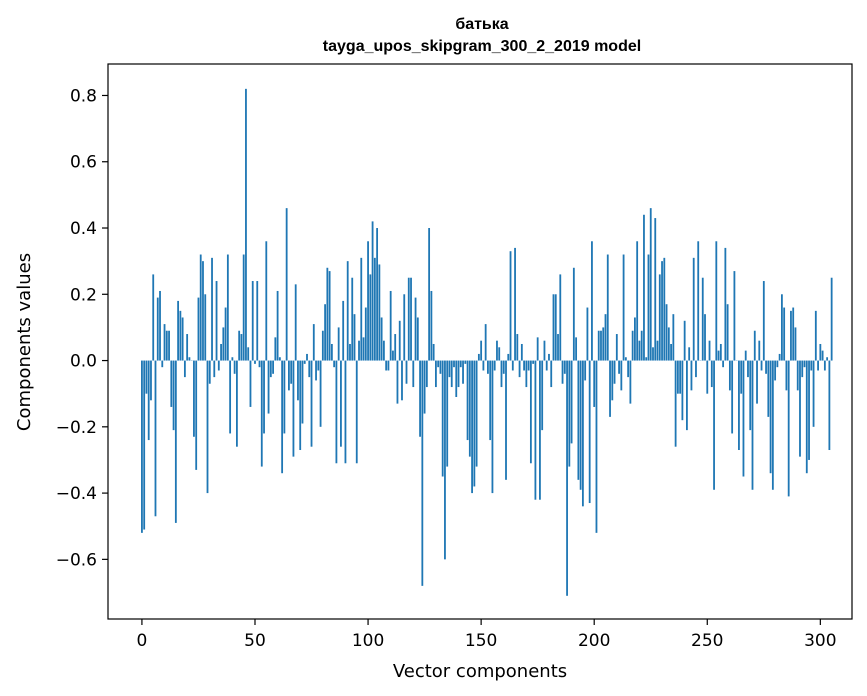 This screenshot has height=696, width=867. Describe the element at coordinates (76, 428) in the screenshot. I see `y-tick-label: −0.2` at that location.